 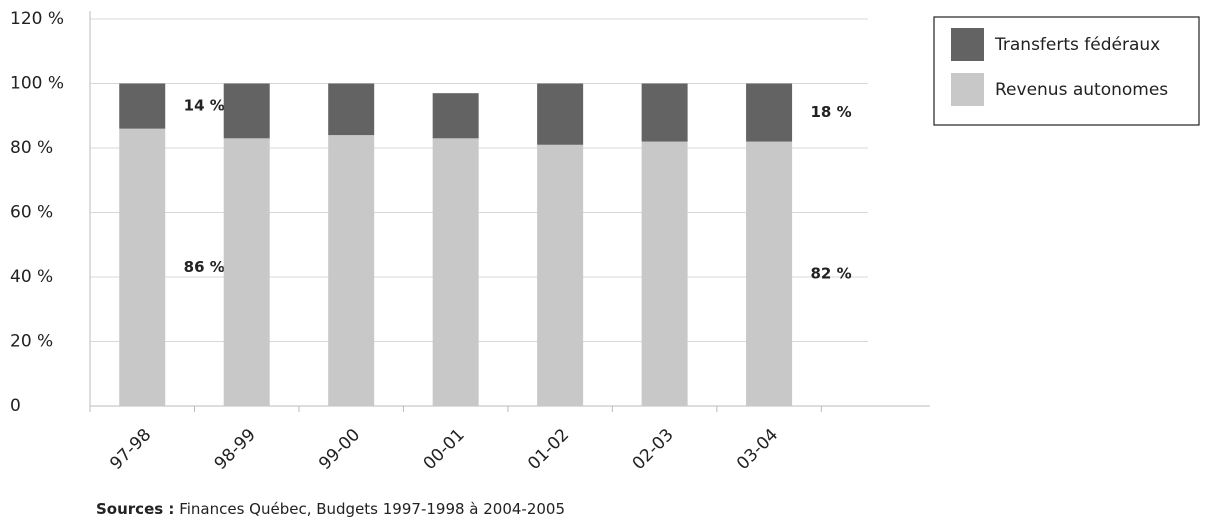 I want to click on x-tick-label: 02-03, so click(x=653, y=449).